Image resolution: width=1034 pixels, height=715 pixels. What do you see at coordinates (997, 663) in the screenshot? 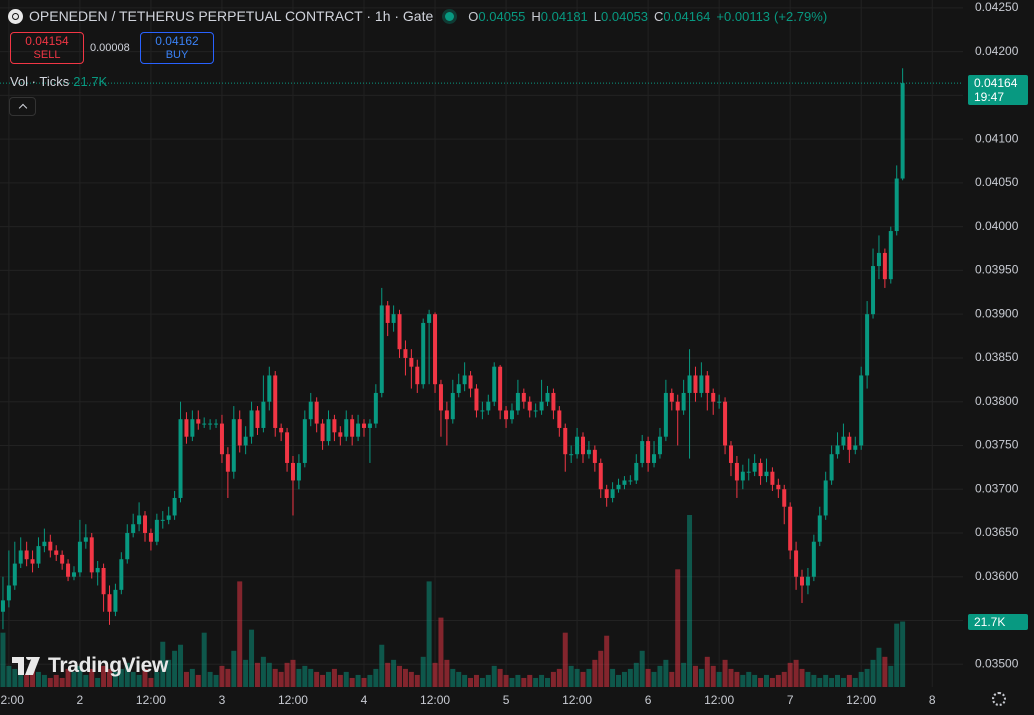
I see `y-tick-label: 0.03500` at bounding box center [997, 663].